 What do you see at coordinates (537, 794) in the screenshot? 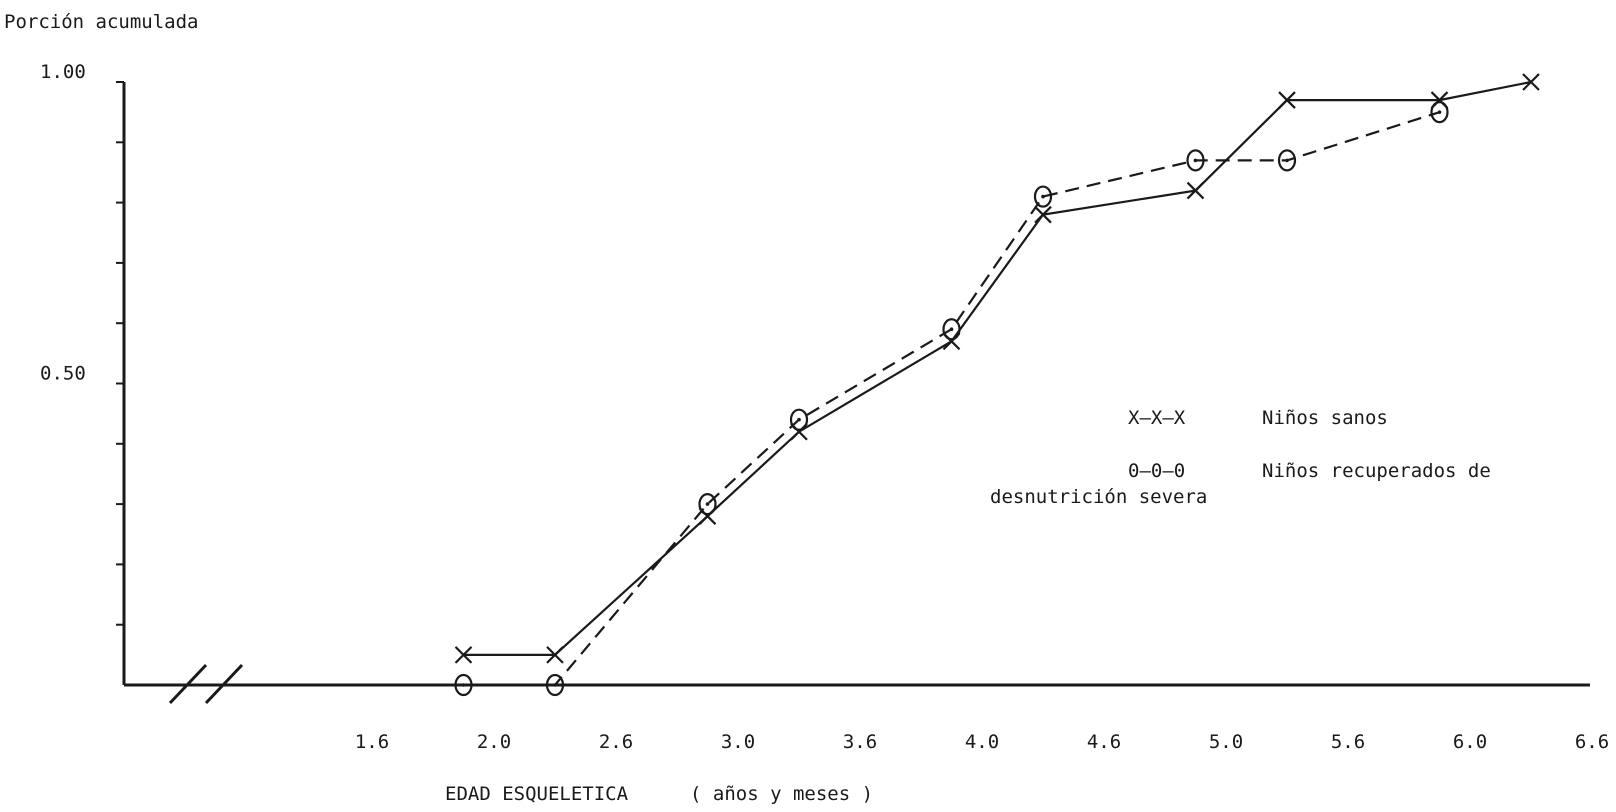
I see `x-axis-title: EDAD ESQUELETICA` at bounding box center [537, 794].